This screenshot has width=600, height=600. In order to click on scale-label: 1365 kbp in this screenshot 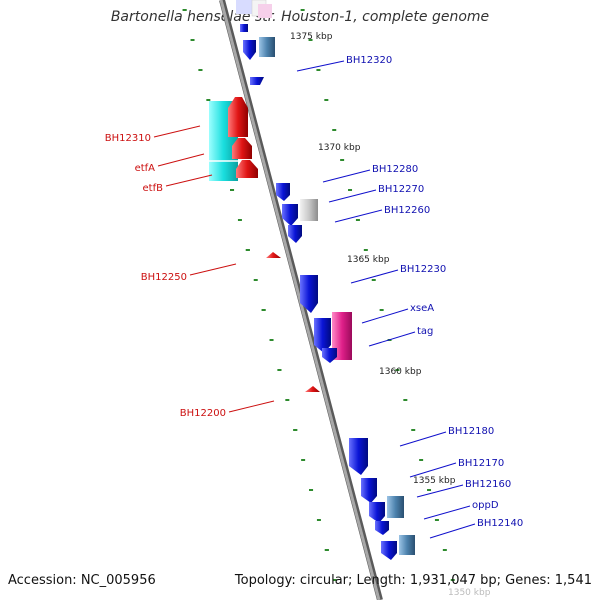, I will do `click(368, 260)`.